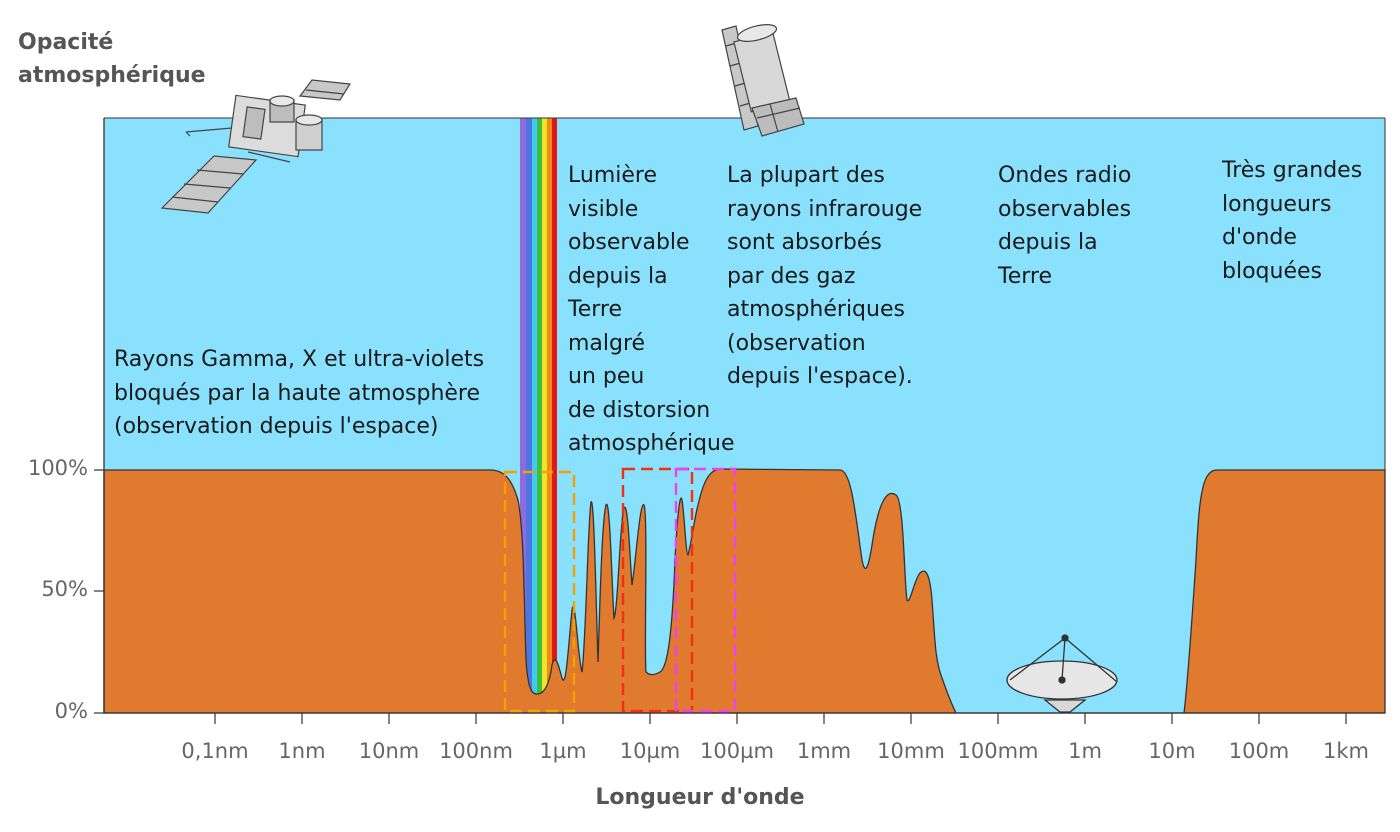  I want to click on x-tick-label: 10m, so click(1172, 751).